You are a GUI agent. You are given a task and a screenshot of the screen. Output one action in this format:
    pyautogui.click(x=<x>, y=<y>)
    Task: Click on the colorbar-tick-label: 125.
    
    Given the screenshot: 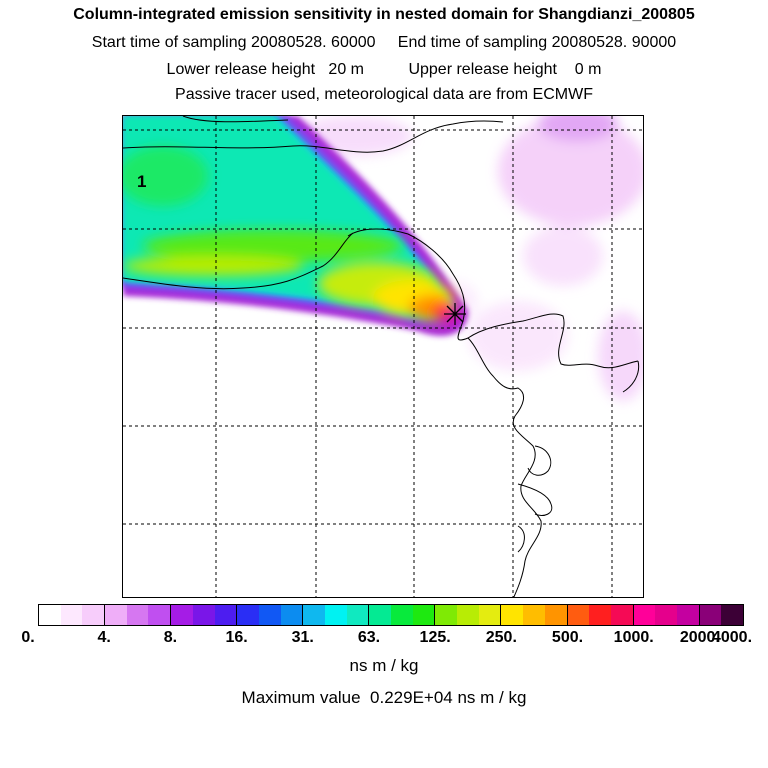 What is the action you would take?
    pyautogui.click(x=435, y=637)
    